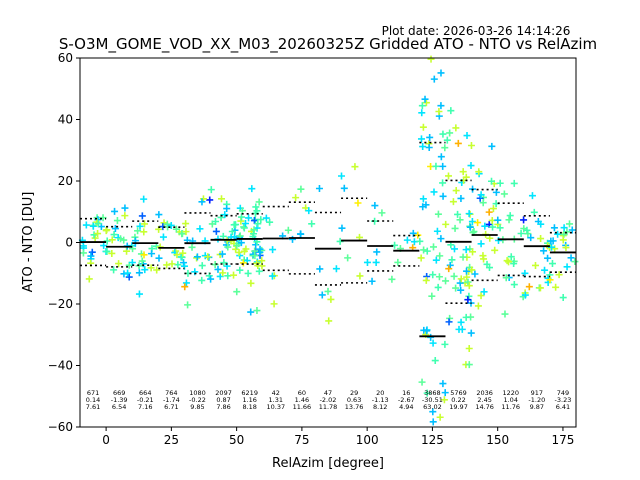 This screenshot has width=640, height=480. What do you see at coordinates (338, 437) in the screenshot?
I see `x-axis: 0 25 50 75 100 125 150 175` at bounding box center [338, 437].